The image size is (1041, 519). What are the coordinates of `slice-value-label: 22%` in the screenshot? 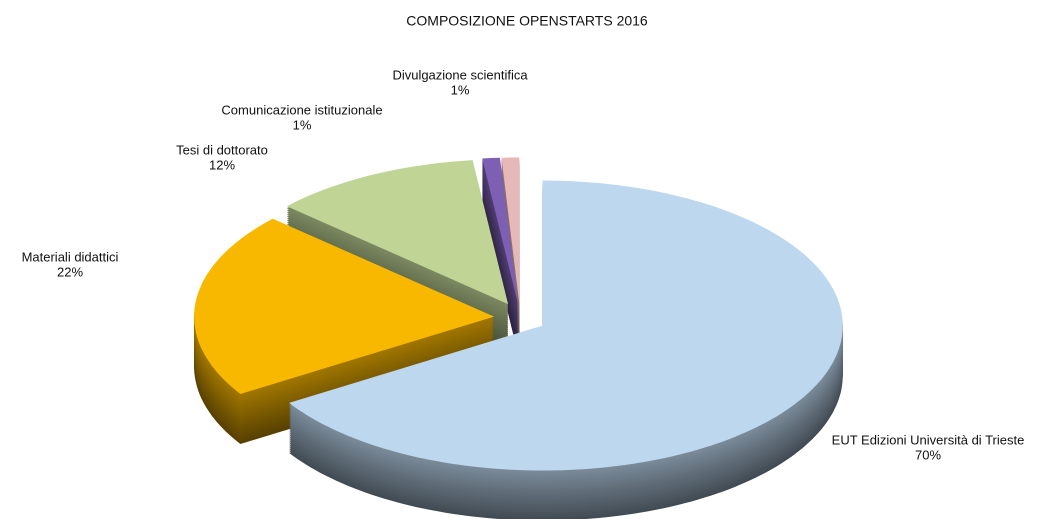 It's located at (70, 271).